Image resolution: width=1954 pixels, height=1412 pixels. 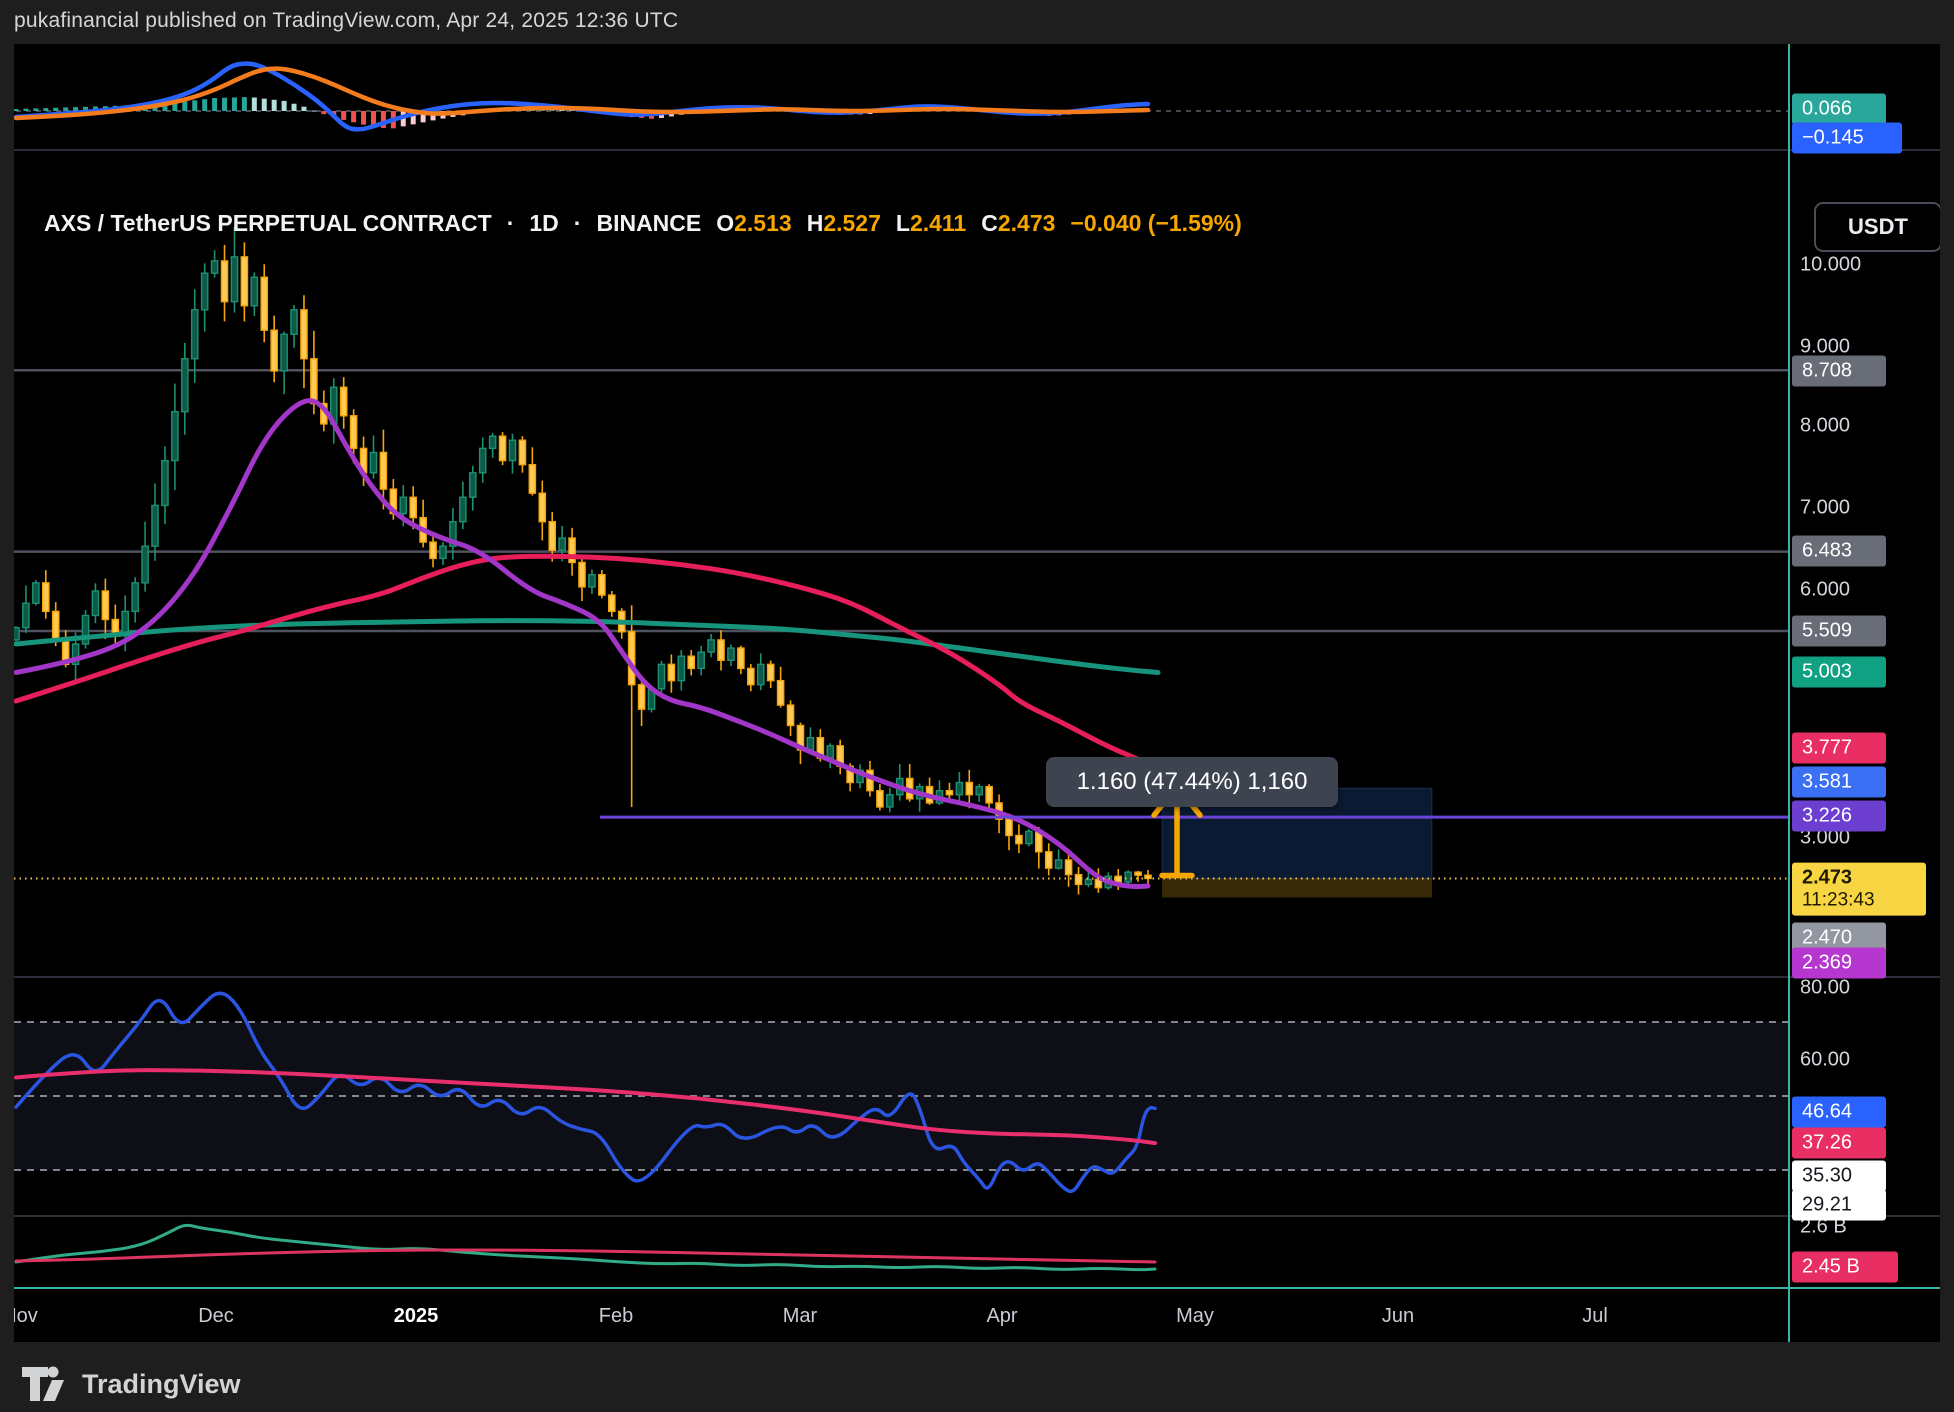 What do you see at coordinates (1839, 1176) in the screenshot?
I see `price-badge: 35.30` at bounding box center [1839, 1176].